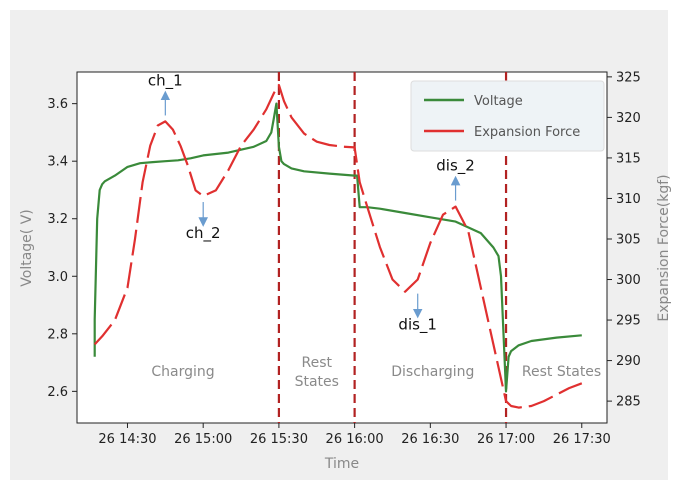 The height and width of the screenshot is (484, 678). I want to click on y-tick-label: 3.0, so click(57, 277).